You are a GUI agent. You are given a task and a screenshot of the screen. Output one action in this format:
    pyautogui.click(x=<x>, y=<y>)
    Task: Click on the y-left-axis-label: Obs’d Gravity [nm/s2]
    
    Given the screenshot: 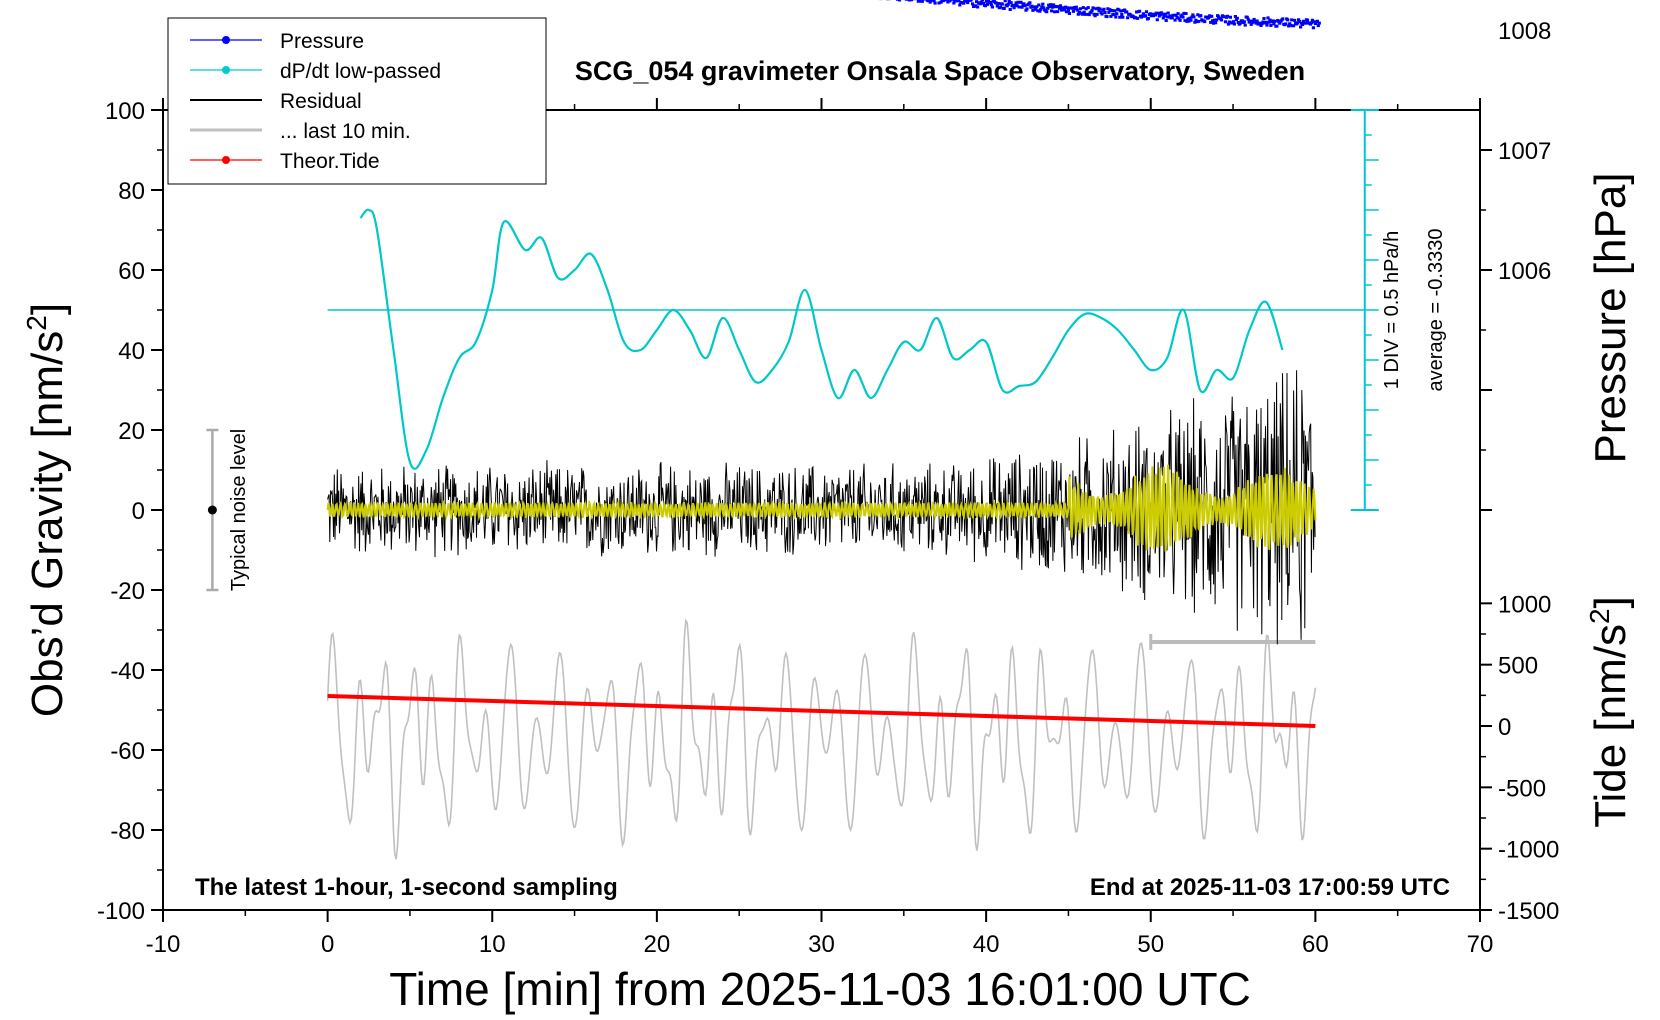 What is the action you would take?
    pyautogui.click(x=46, y=510)
    